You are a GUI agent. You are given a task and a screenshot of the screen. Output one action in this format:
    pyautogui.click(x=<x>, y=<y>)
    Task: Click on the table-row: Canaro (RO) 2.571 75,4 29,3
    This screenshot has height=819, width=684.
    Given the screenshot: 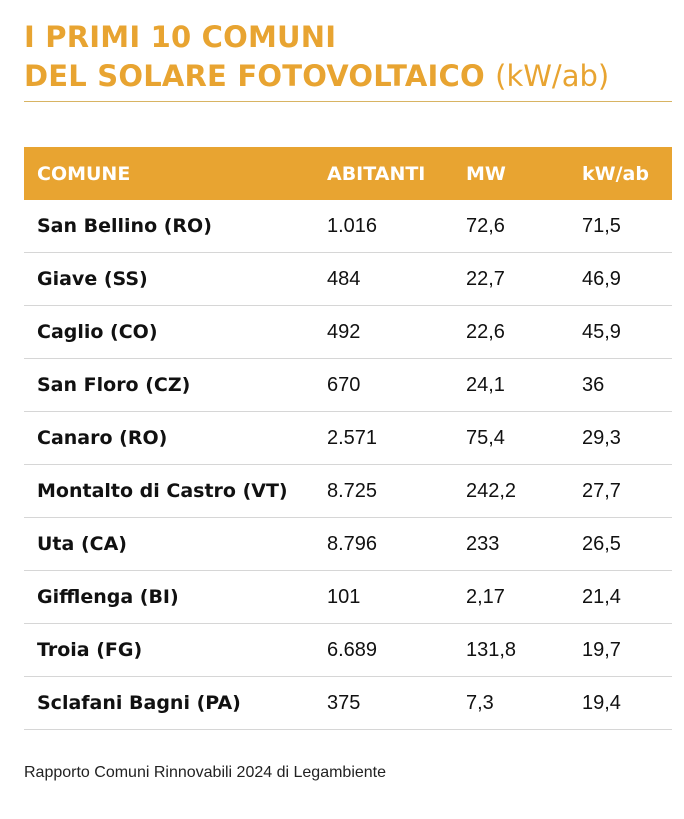 What is the action you would take?
    pyautogui.click(x=348, y=438)
    